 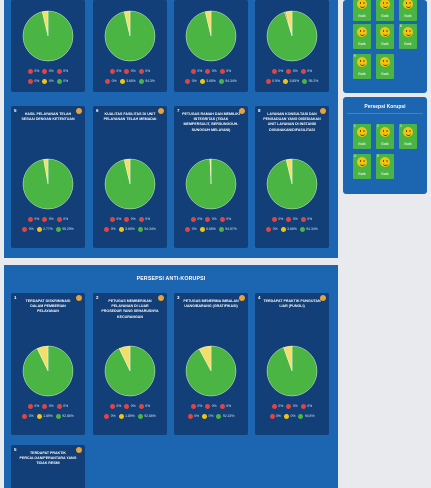 I want to click on divider, so click(x=385, y=113).